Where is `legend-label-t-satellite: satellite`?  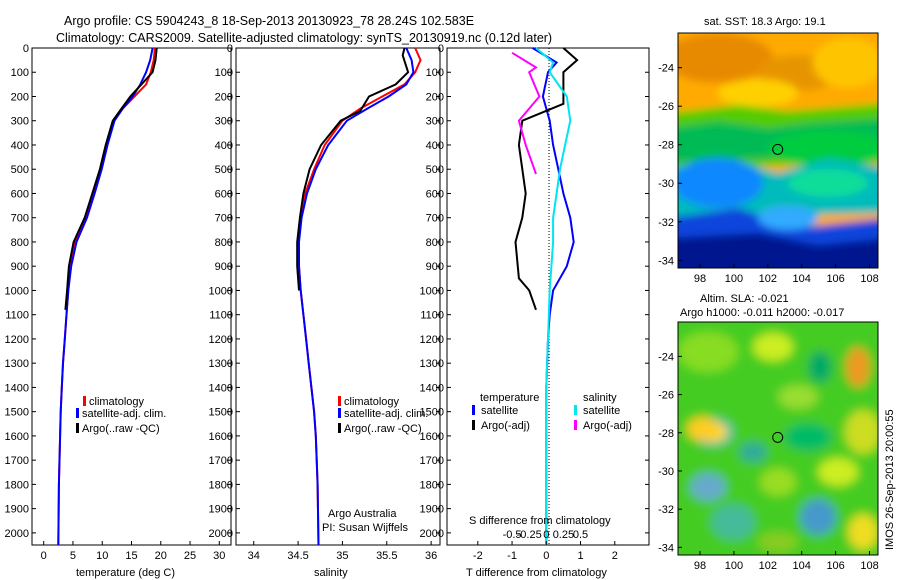 legend-label-t-satellite: satellite is located at coordinates (499, 411).